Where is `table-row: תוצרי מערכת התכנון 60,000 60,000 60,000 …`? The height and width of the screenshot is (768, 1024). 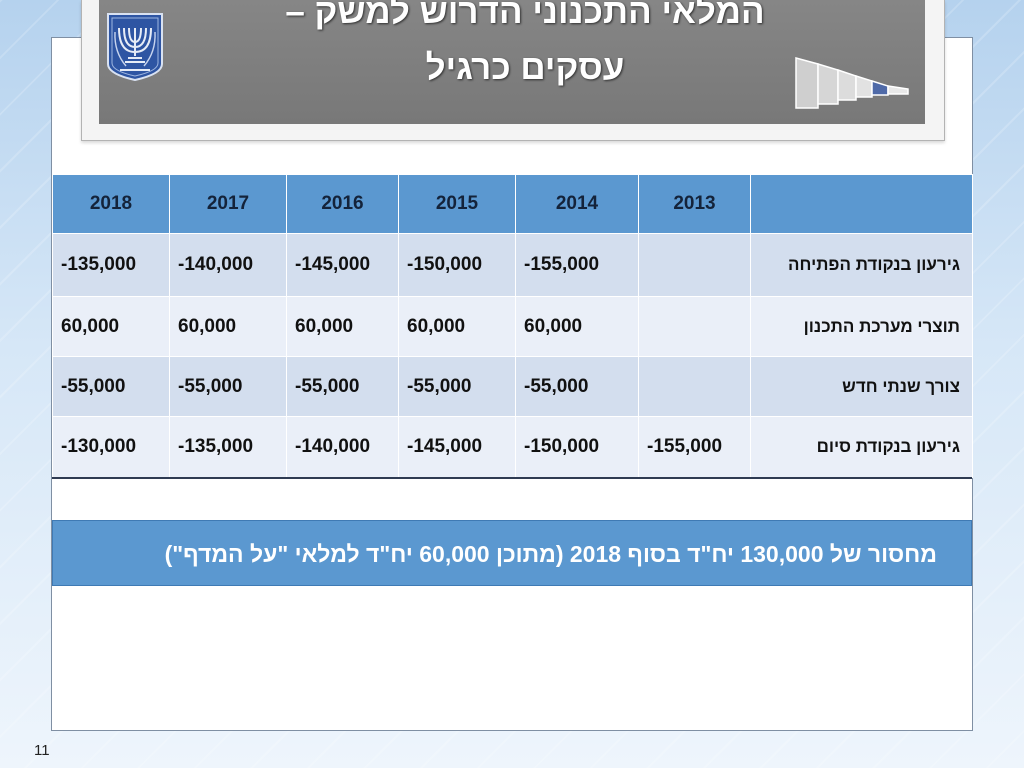 table-row: תוצרי מערכת התכנון 60,000 60,000 60,000 … is located at coordinates (512, 326).